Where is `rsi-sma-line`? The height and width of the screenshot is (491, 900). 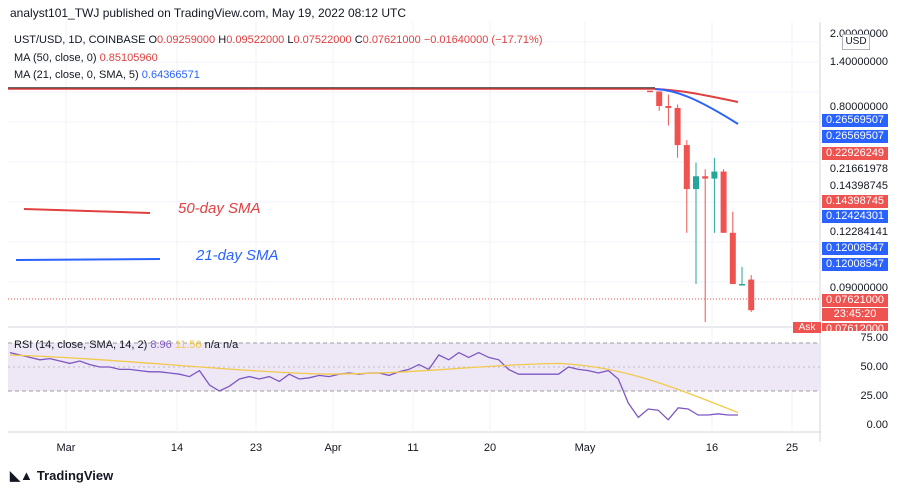 rsi-sma-line is located at coordinates (374, 384).